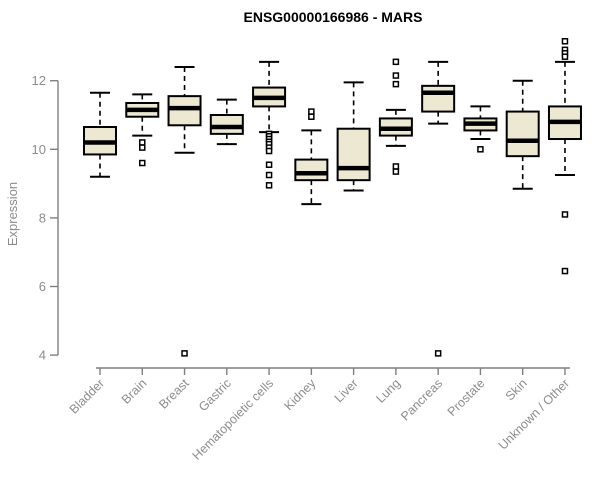 This screenshot has height=500, width=600. What do you see at coordinates (87, 396) in the screenshot?
I see `x-tick-label: Bladder` at bounding box center [87, 396].